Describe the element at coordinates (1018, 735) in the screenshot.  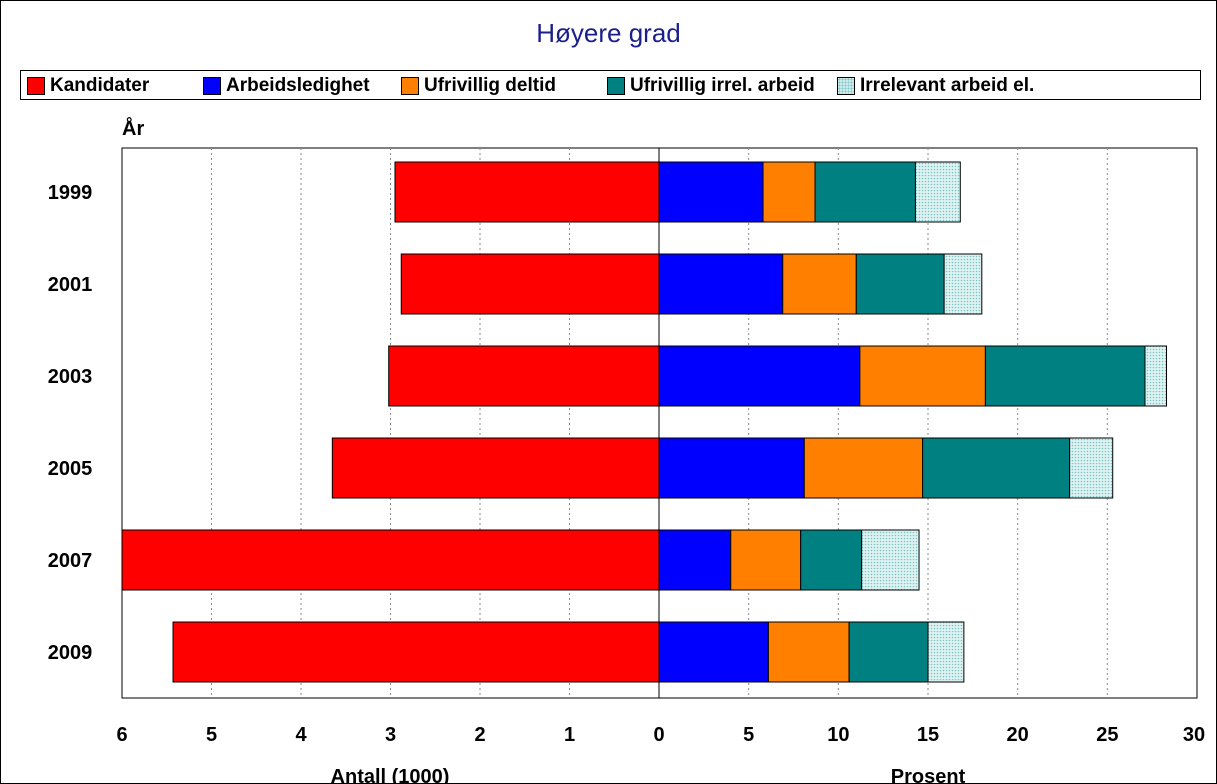
I see `right-tick-label: 20` at that location.